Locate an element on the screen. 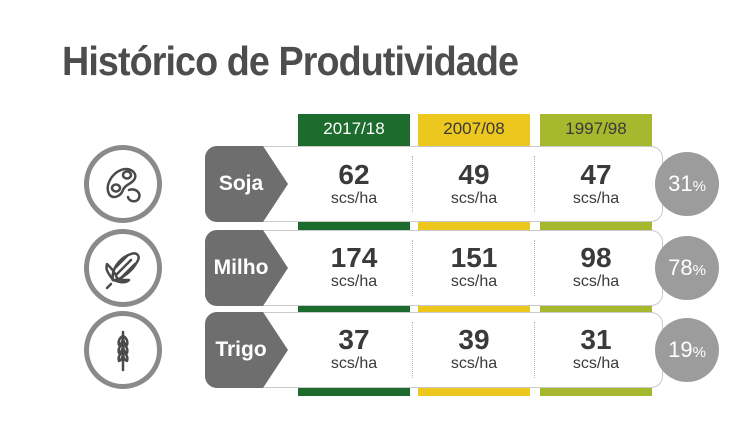 This screenshot has height=445, width=755. pct-value: 19 is located at coordinates (680, 349).